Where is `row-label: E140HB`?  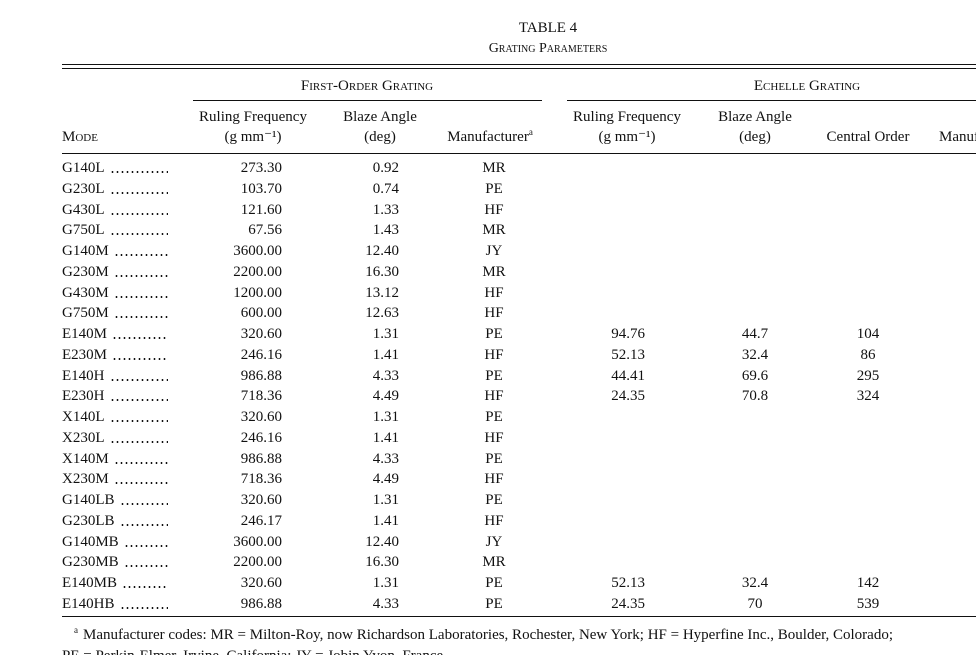
row-label: E140HB is located at coordinates (88, 603).